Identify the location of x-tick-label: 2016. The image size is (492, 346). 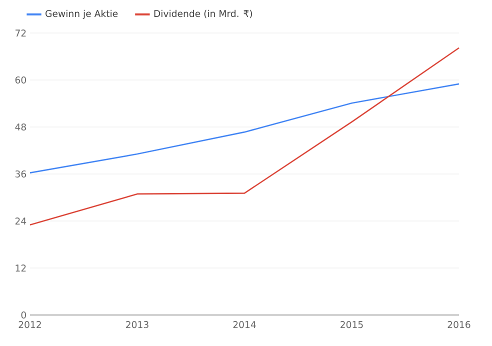
(459, 324).